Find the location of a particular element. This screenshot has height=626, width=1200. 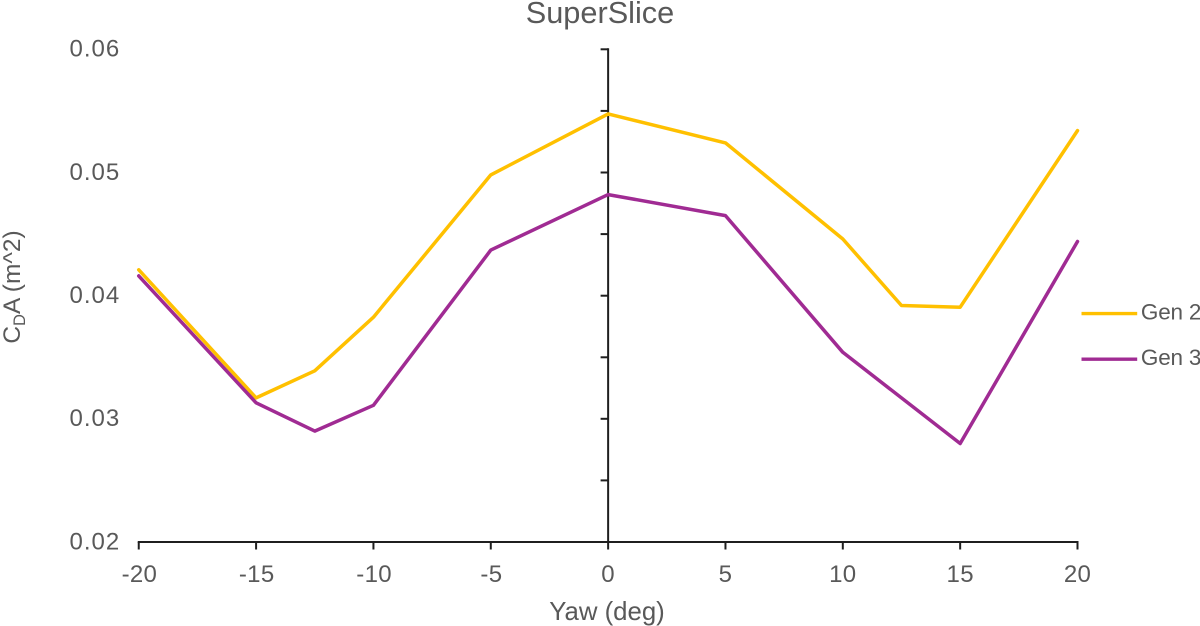

svg-text: 5 is located at coordinates (726, 574).